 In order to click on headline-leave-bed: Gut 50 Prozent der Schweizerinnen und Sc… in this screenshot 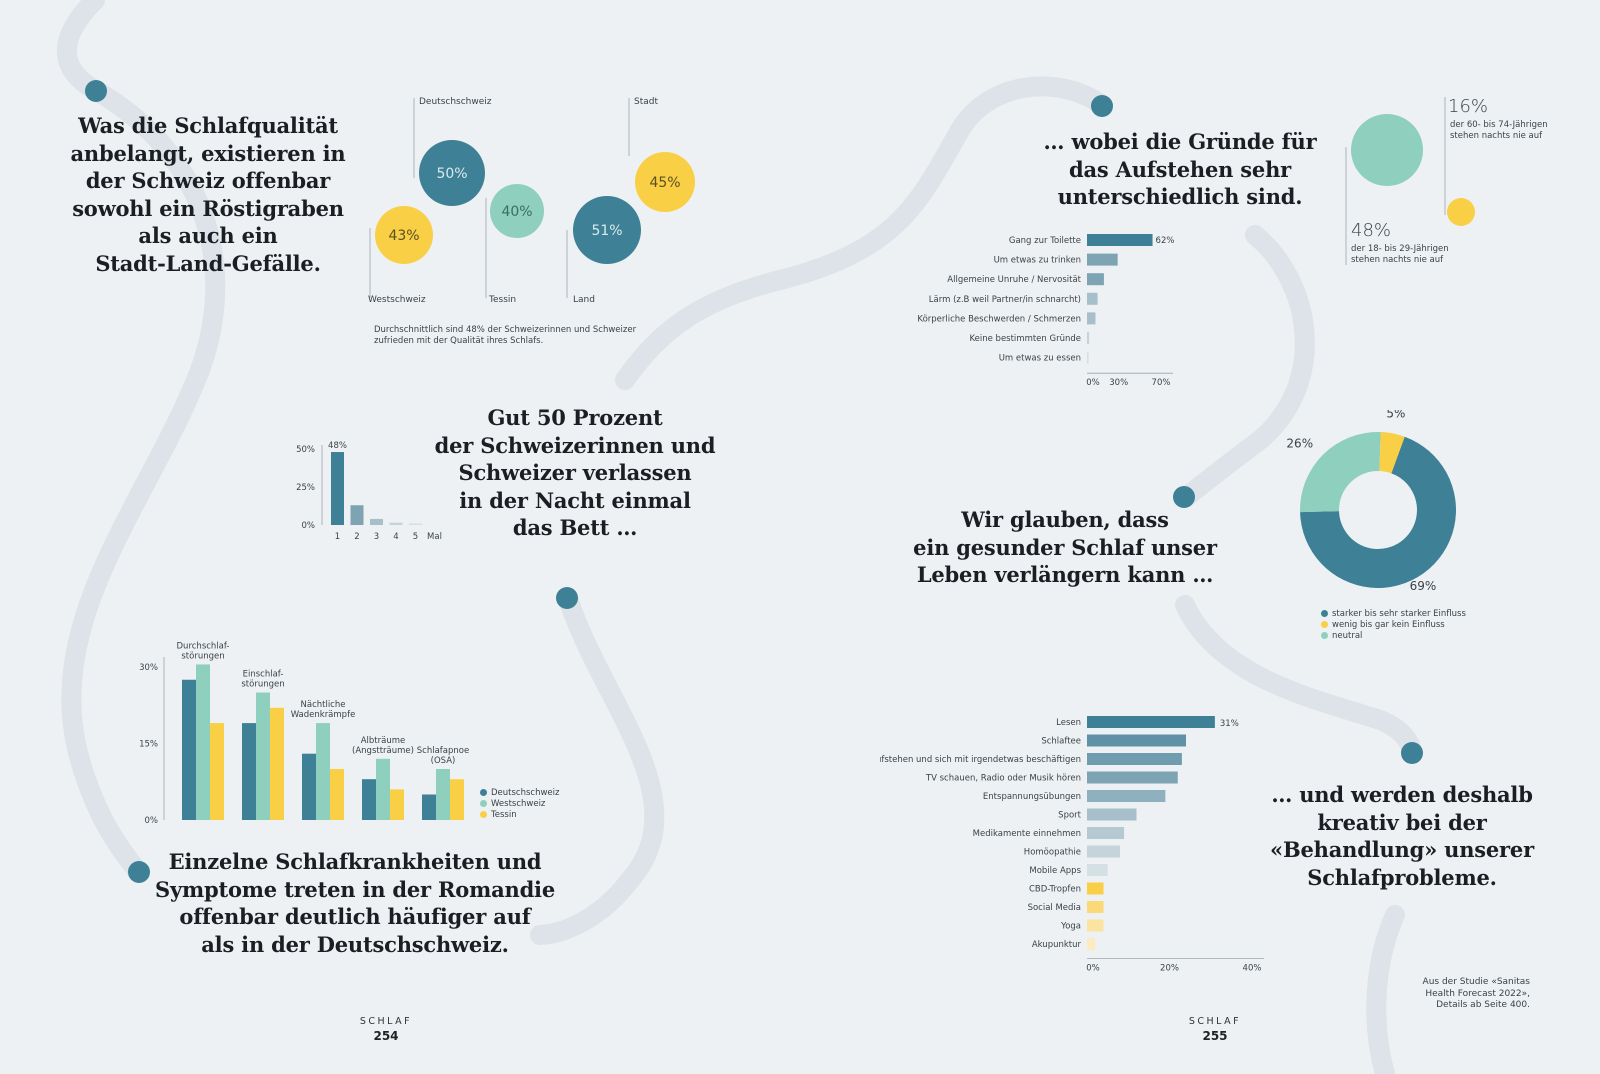, I will do `click(575, 472)`.